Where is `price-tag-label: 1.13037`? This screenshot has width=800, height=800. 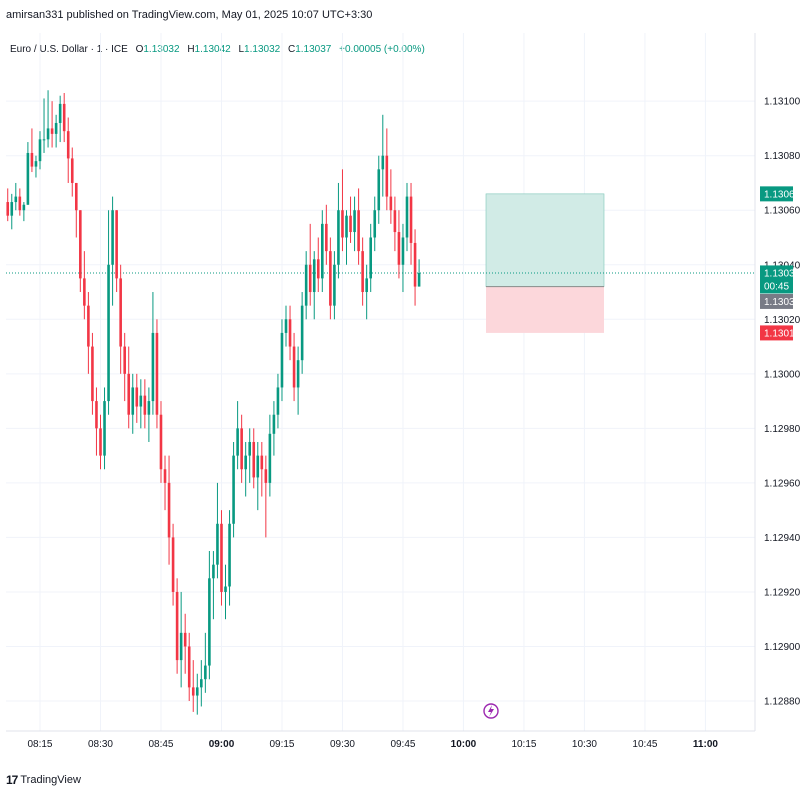 price-tag-label: 1.13037 is located at coordinates (782, 273).